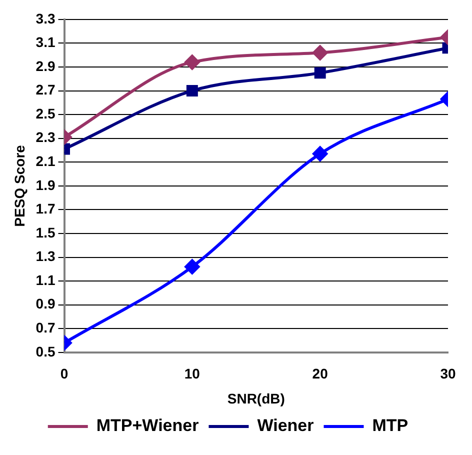  Describe the element at coordinates (46, 256) in the screenshot. I see `y-tick-label: 1.3` at that location.